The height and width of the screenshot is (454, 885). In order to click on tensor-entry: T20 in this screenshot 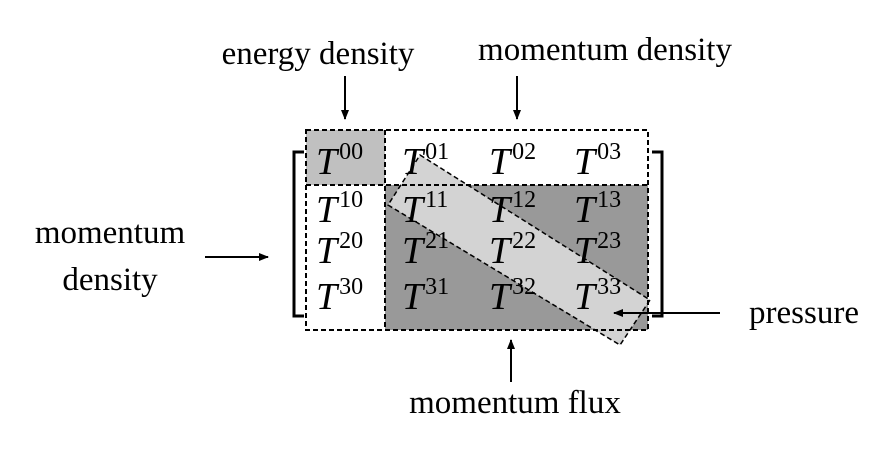, I will do `click(339, 250)`.